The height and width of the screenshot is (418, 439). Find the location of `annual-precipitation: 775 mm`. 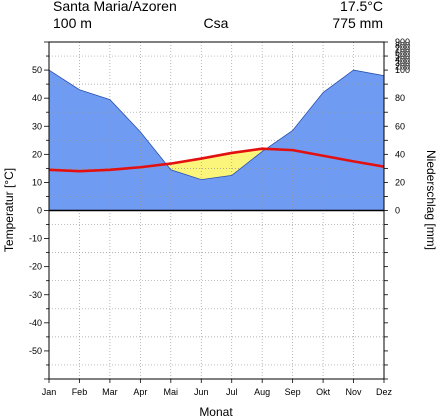

annual-precipitation: 775 mm is located at coordinates (357, 23).